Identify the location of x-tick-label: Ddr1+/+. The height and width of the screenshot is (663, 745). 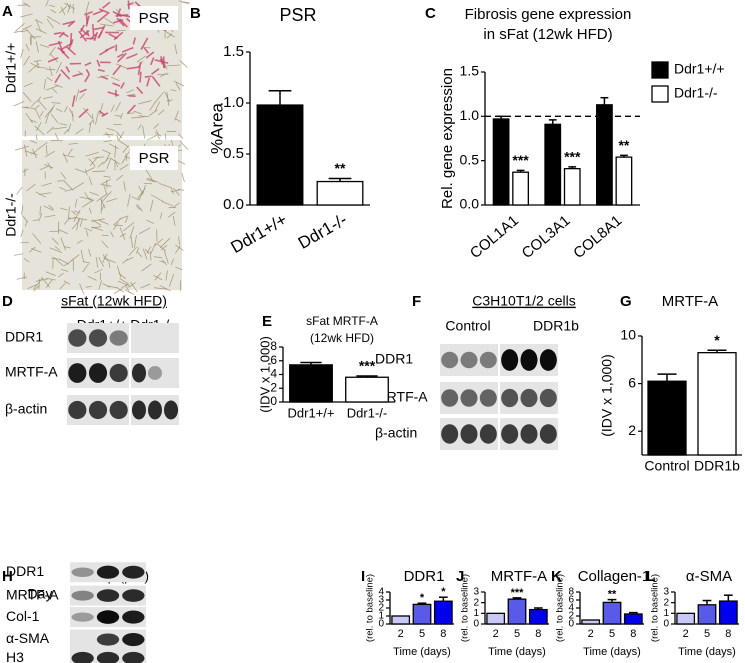
(259, 233).